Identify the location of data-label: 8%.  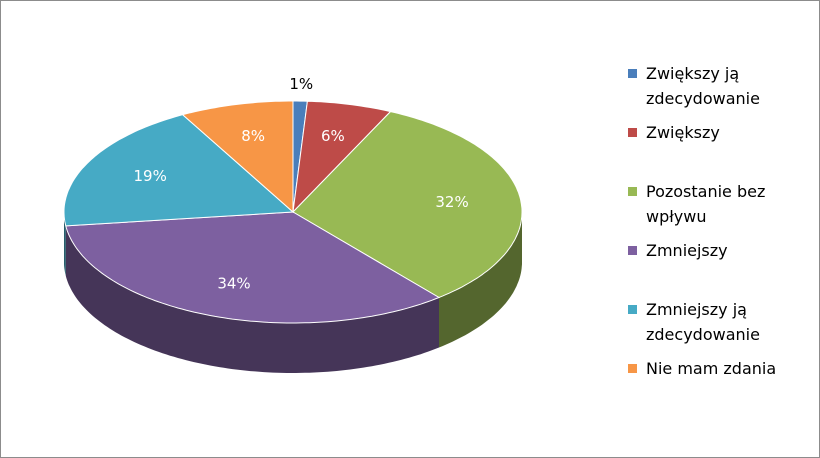
(253, 136).